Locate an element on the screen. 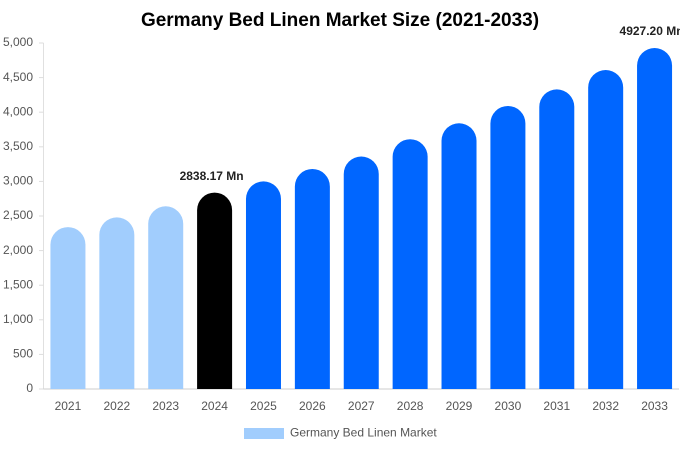 Image resolution: width=680 pixels, height=450 pixels. y-tick-label: 3,000 is located at coordinates (18, 181).